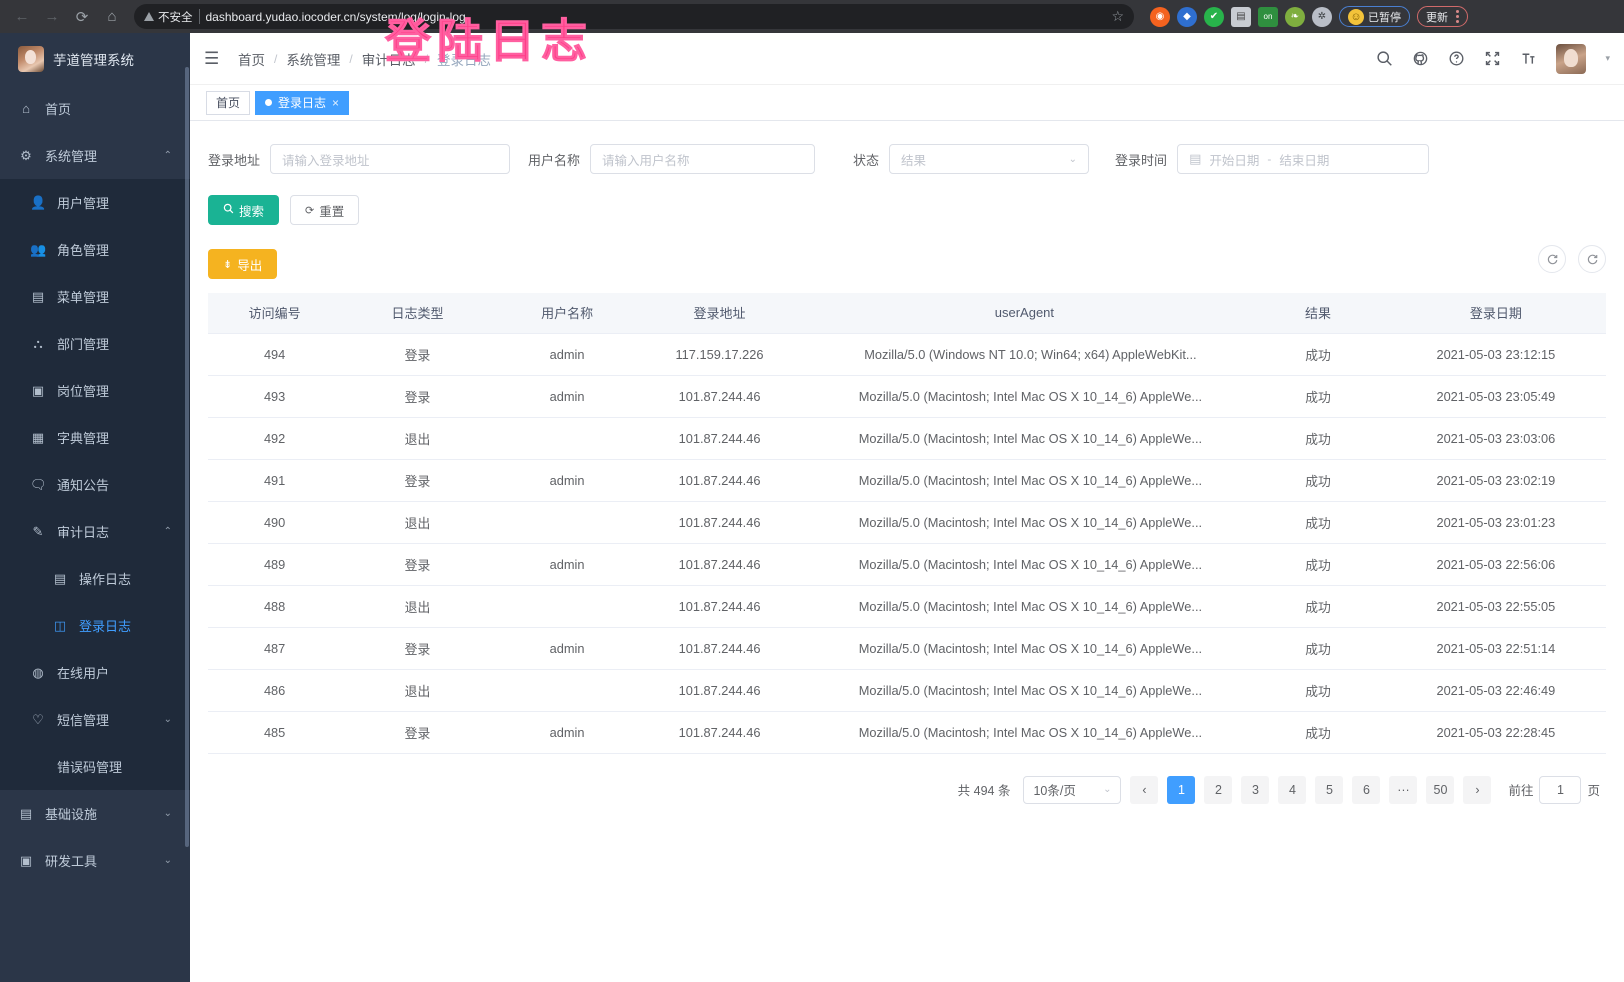 This screenshot has height=982, width=1624. What do you see at coordinates (52, 16) in the screenshot?
I see `forward-icon: →` at bounding box center [52, 16].